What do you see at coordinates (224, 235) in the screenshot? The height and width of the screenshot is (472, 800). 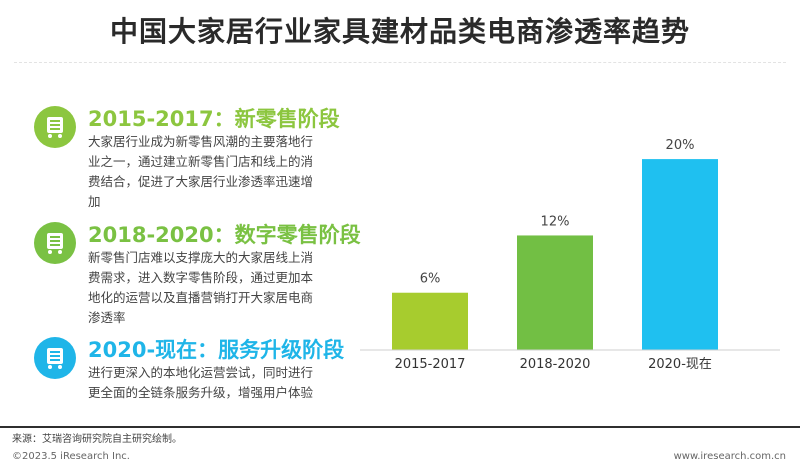 I see `stage-title: 2018-2020：数字零售阶段` at bounding box center [224, 235].